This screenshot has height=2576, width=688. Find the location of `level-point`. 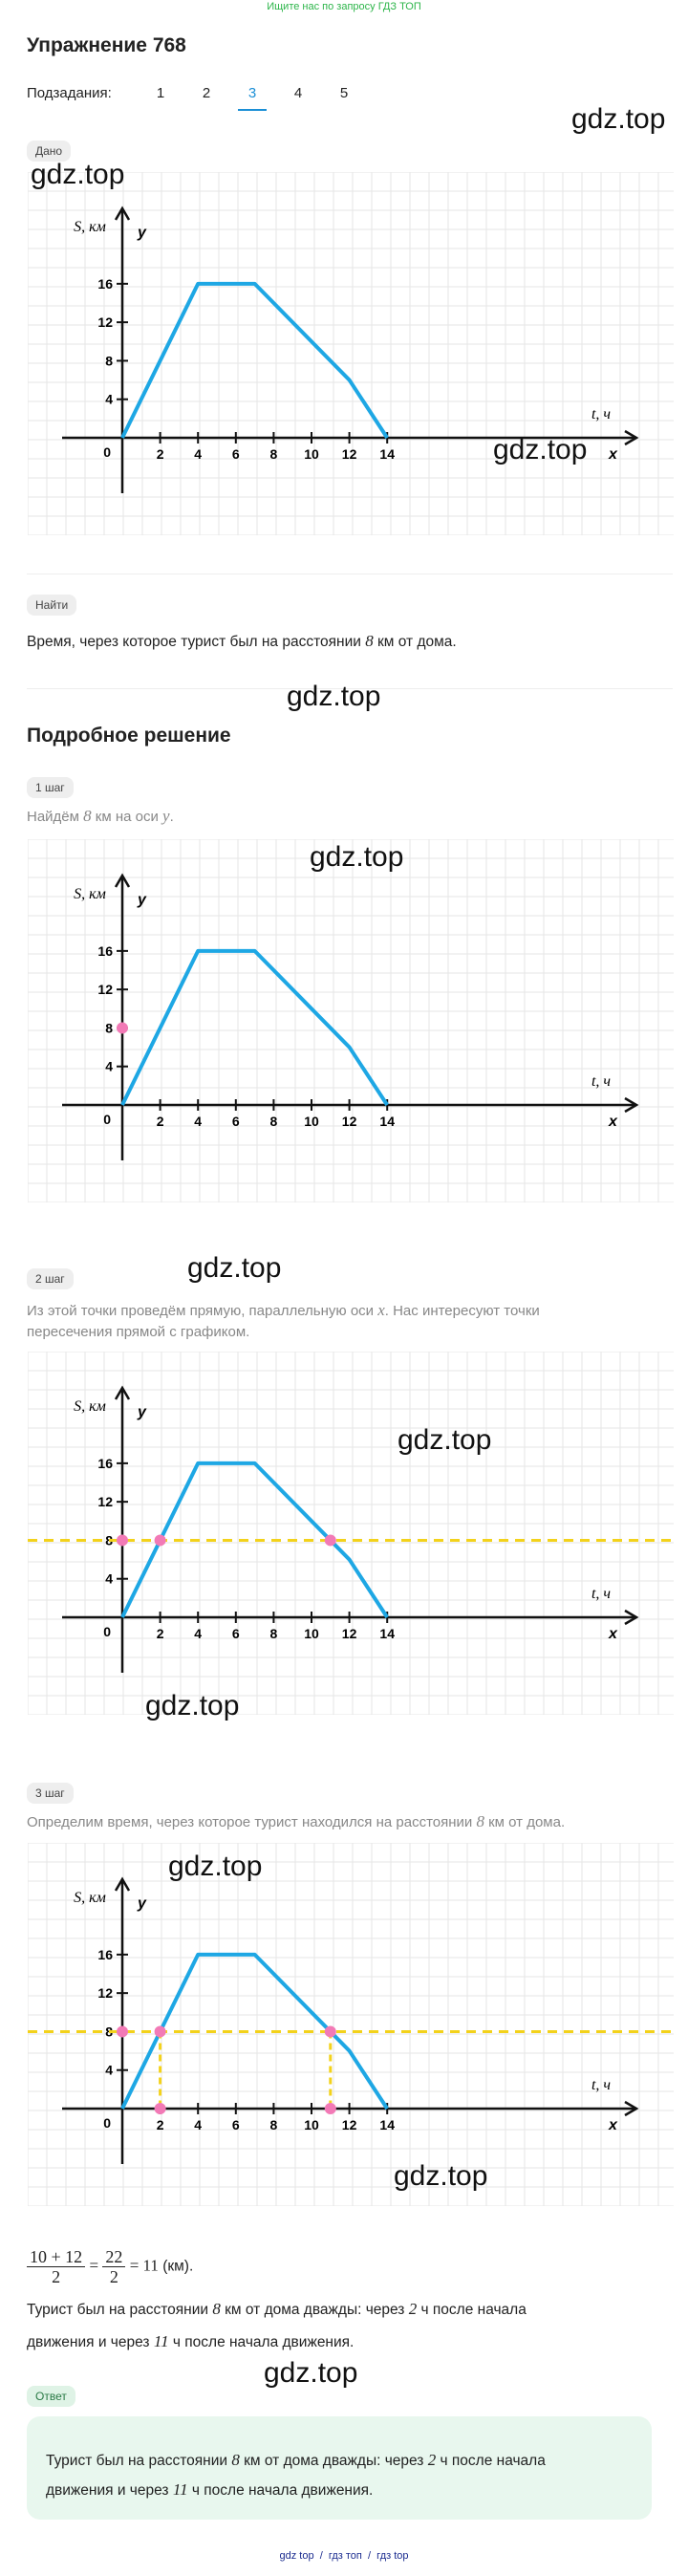

level-point is located at coordinates (123, 1540).